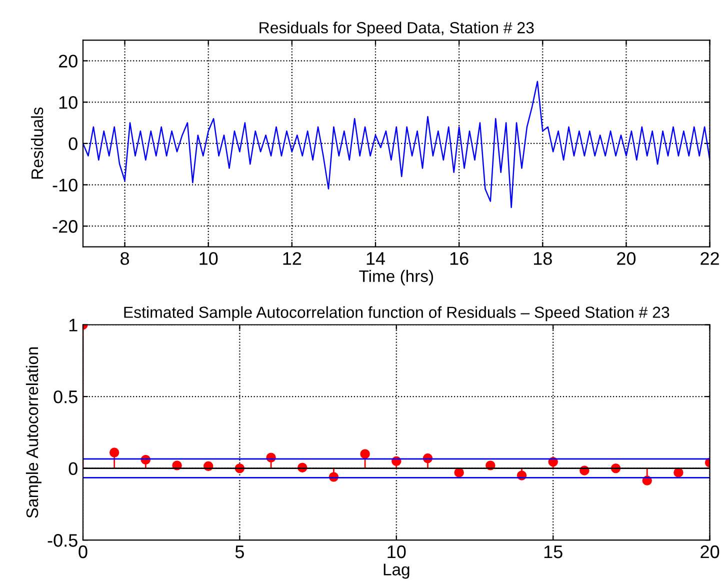  Describe the element at coordinates (397, 571) in the screenshot. I see `x-axis-title: Lag` at that location.